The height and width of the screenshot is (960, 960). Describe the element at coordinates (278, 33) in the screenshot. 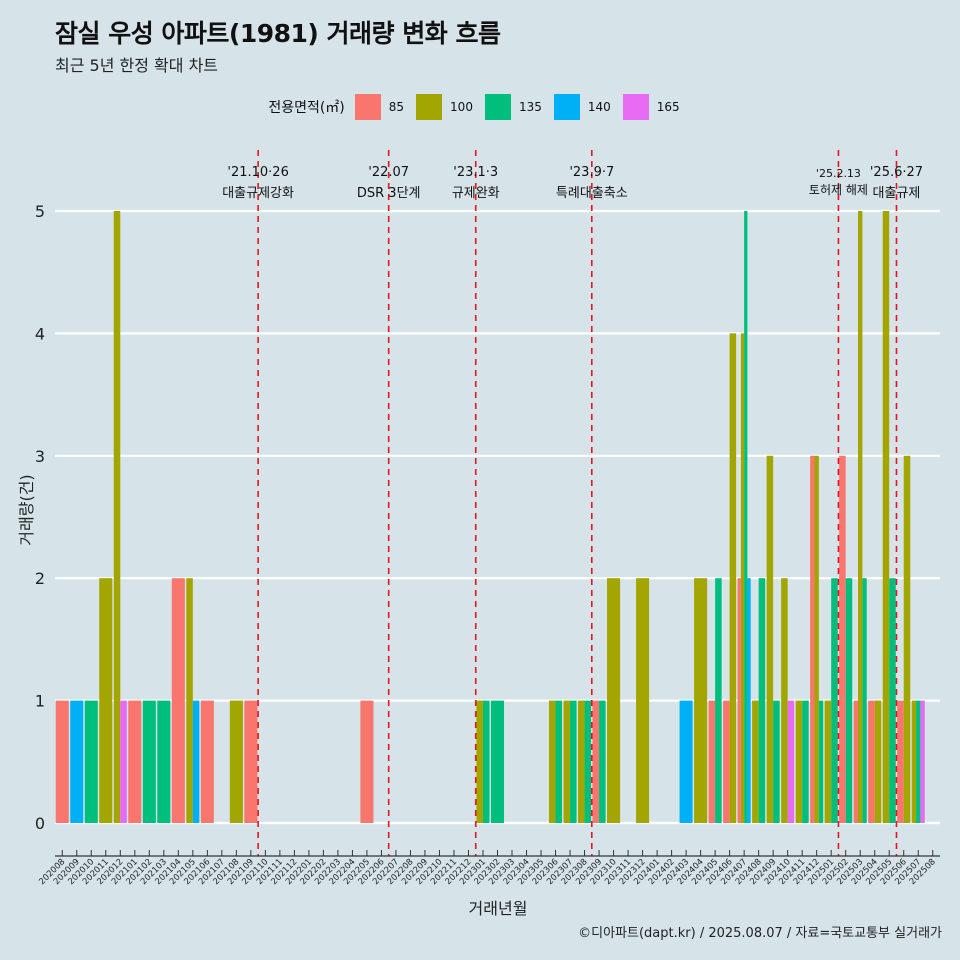

I see `chart-title: 잠실 우성 아파트(1981) 거래량 변화 흐름` at that location.